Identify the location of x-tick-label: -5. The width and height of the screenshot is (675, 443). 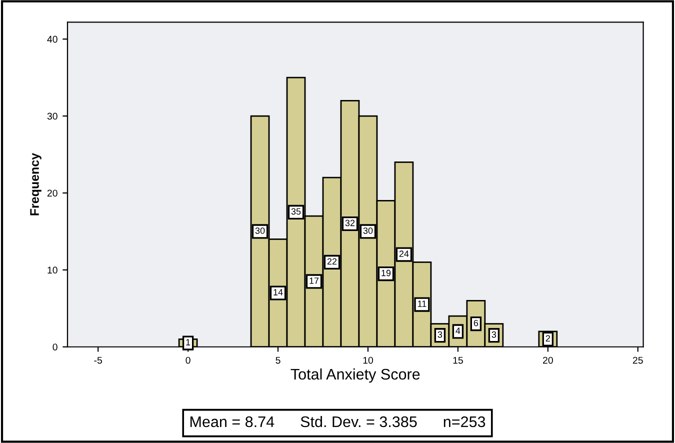
(98, 360).